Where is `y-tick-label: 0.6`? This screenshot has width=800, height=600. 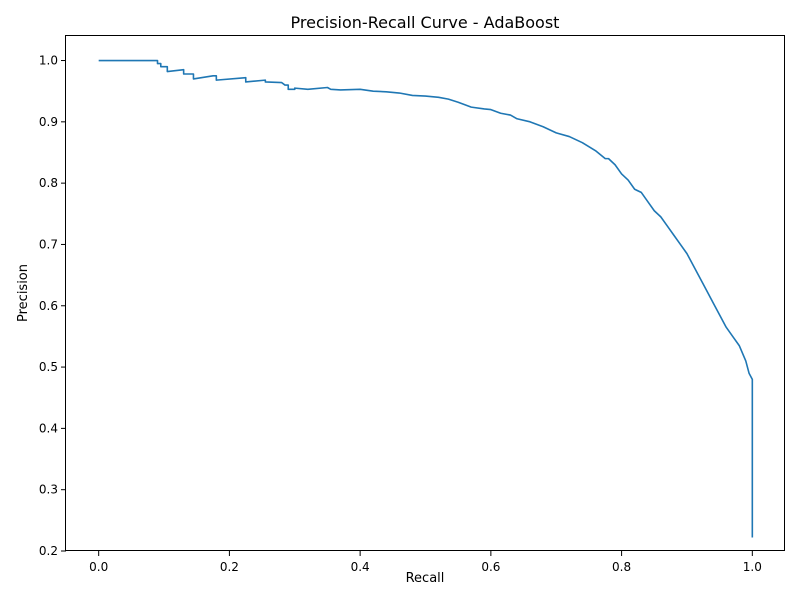 y-tick-label: 0.6 is located at coordinates (48, 306).